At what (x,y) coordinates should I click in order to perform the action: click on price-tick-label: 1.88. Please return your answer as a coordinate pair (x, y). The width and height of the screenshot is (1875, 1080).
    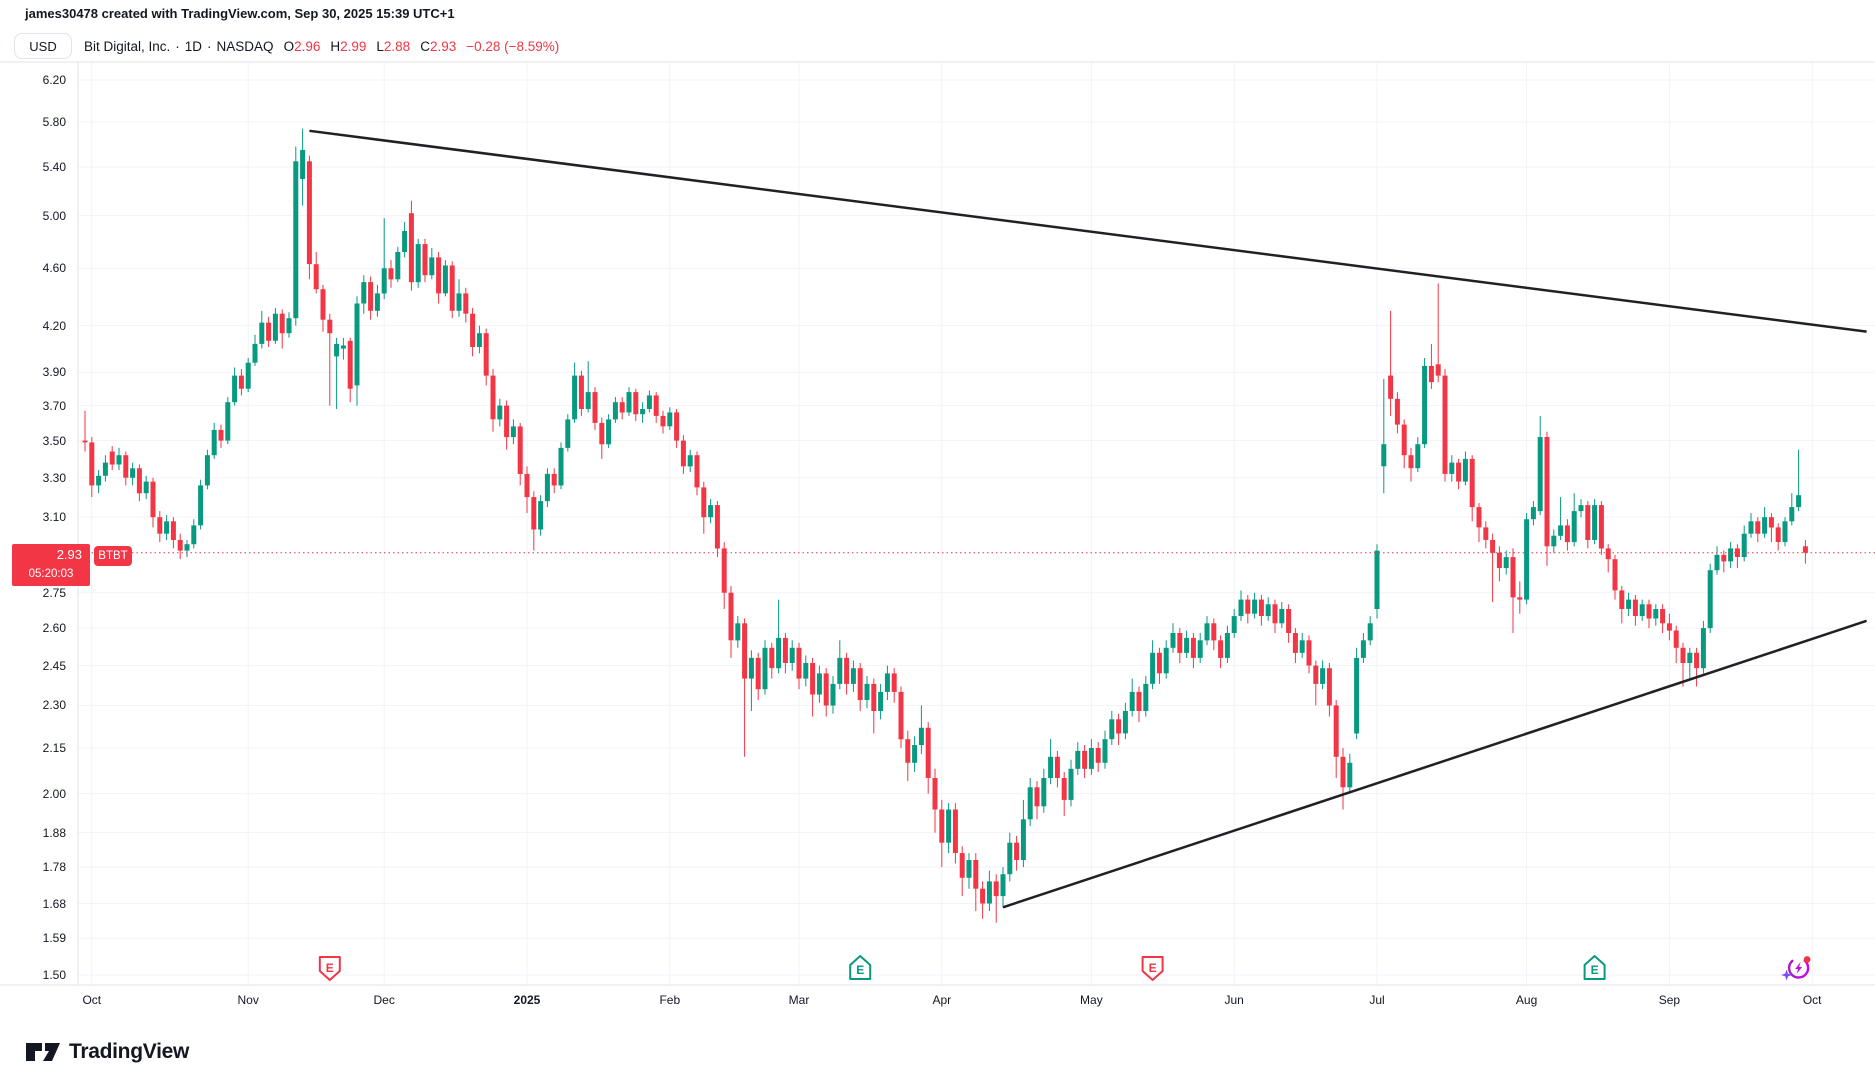
    Looking at the image, I should click on (54, 832).